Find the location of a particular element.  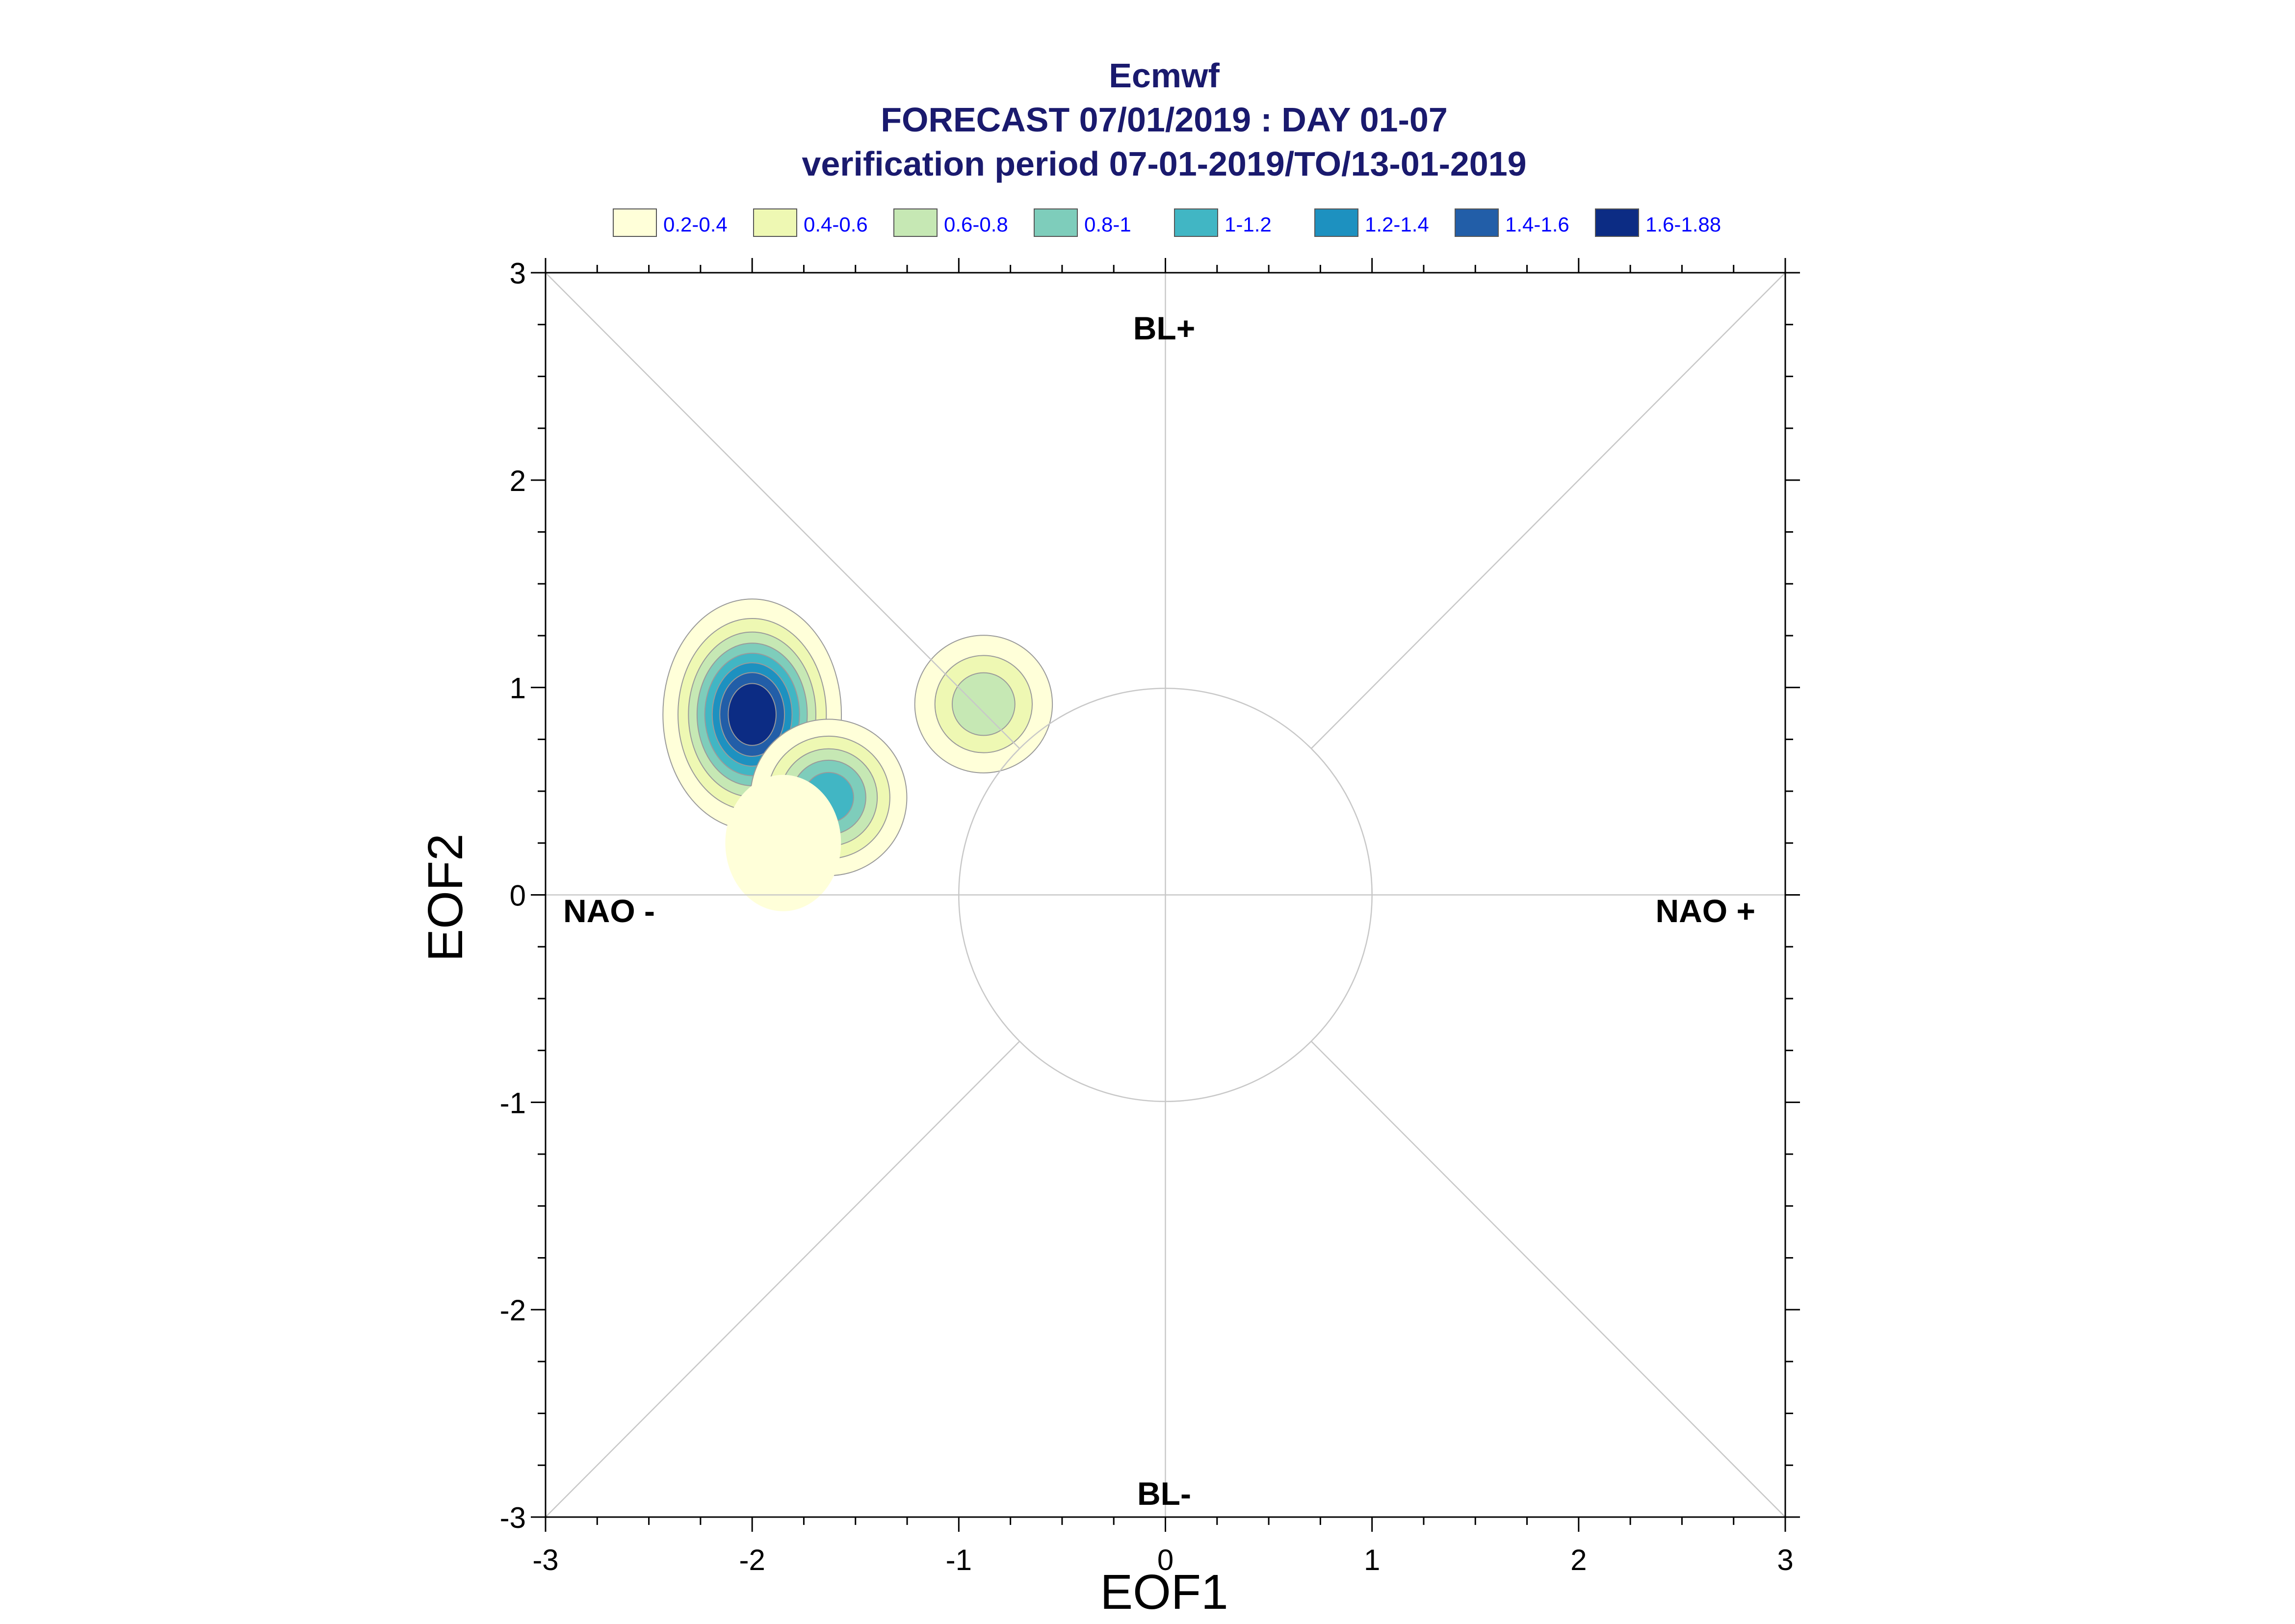

y-tick-label: 3 is located at coordinates (518, 273).